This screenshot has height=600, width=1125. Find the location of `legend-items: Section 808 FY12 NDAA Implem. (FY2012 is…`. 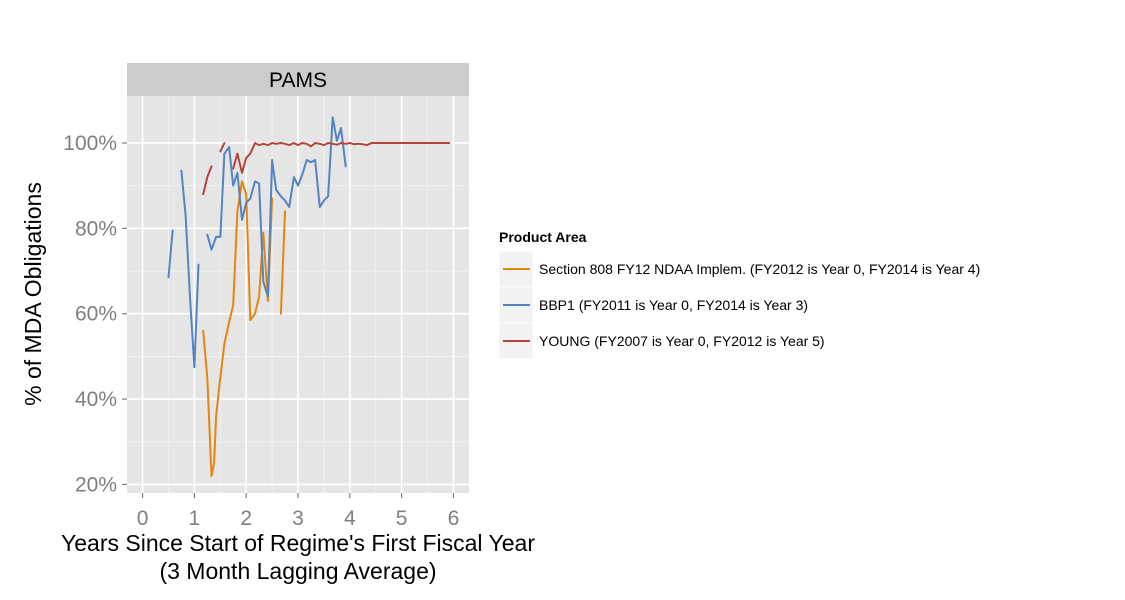

legend-items: Section 808 FY12 NDAA Implem. (FY2012 is… is located at coordinates (739, 305).